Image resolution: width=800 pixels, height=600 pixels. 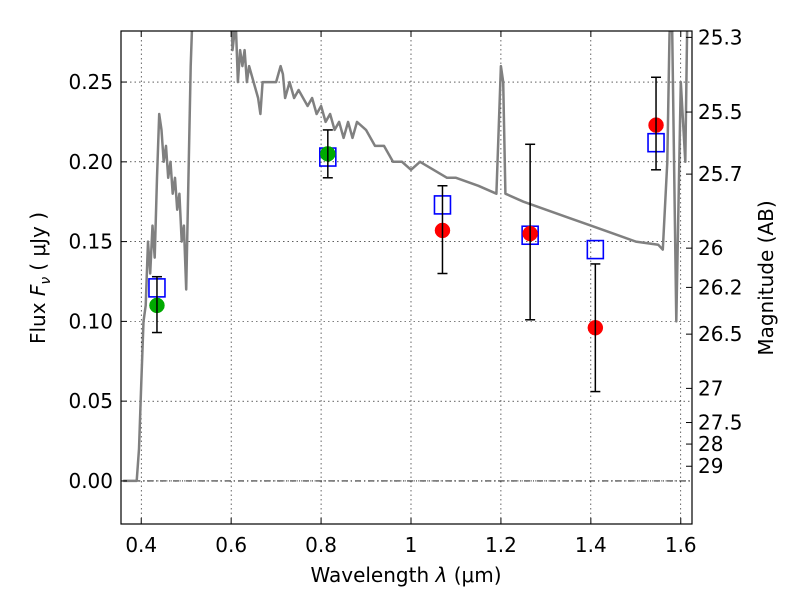 What do you see at coordinates (766, 277) in the screenshot?
I see `magnitude-axis-label: Magnitude (AB)` at bounding box center [766, 277].